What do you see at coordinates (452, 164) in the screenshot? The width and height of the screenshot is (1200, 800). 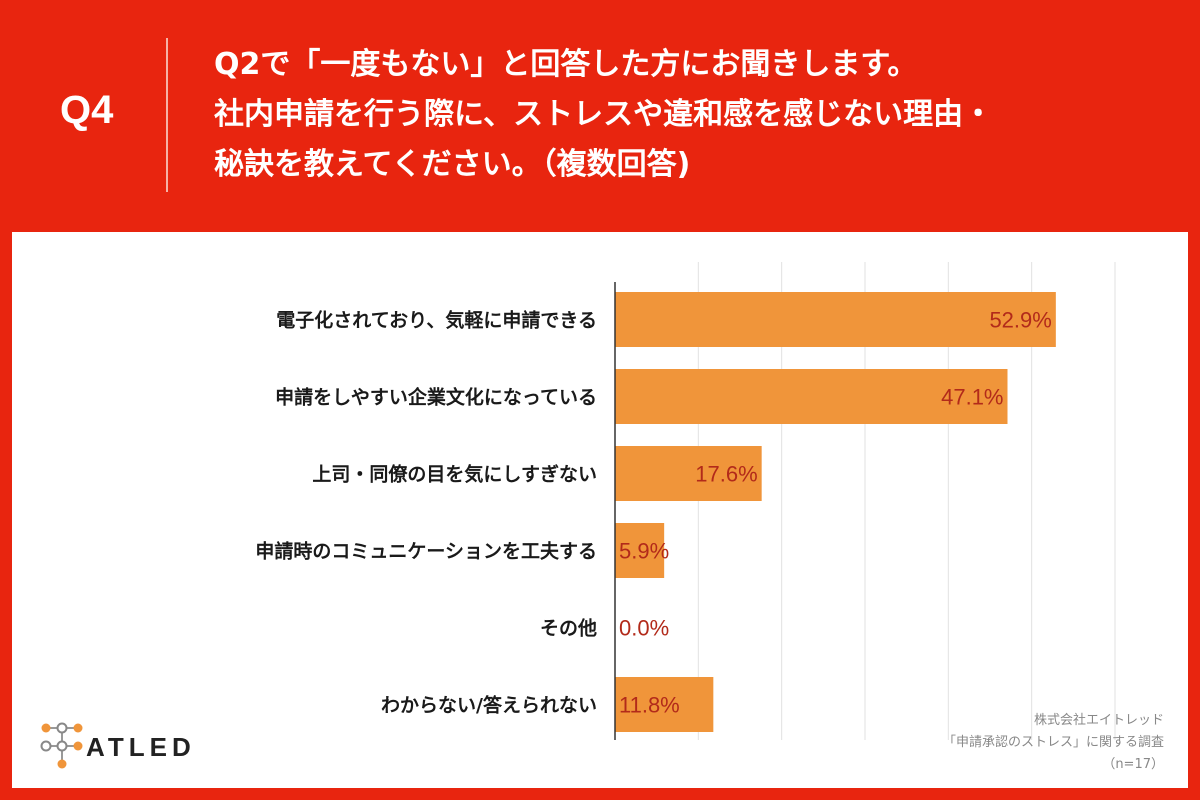 I see `question-line-3: 秘訣を教えてください。（複数回答)` at bounding box center [452, 164].